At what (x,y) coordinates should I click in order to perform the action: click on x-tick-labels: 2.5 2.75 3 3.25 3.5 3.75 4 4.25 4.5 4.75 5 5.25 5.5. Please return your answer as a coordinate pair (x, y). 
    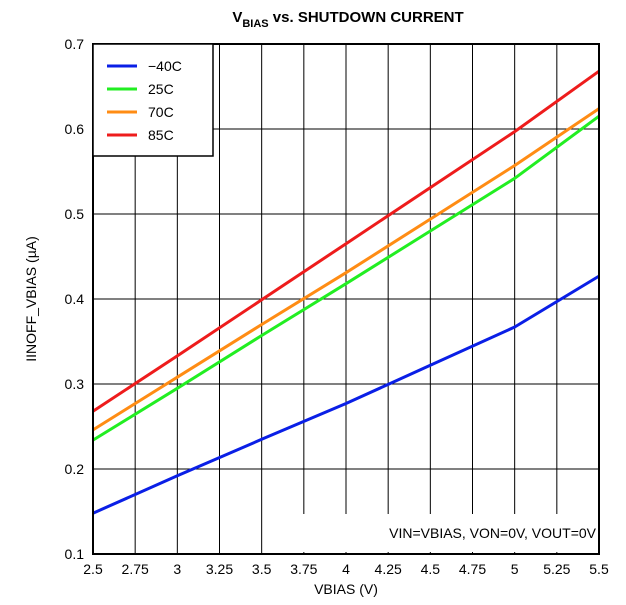
    Looking at the image, I should click on (346, 569).